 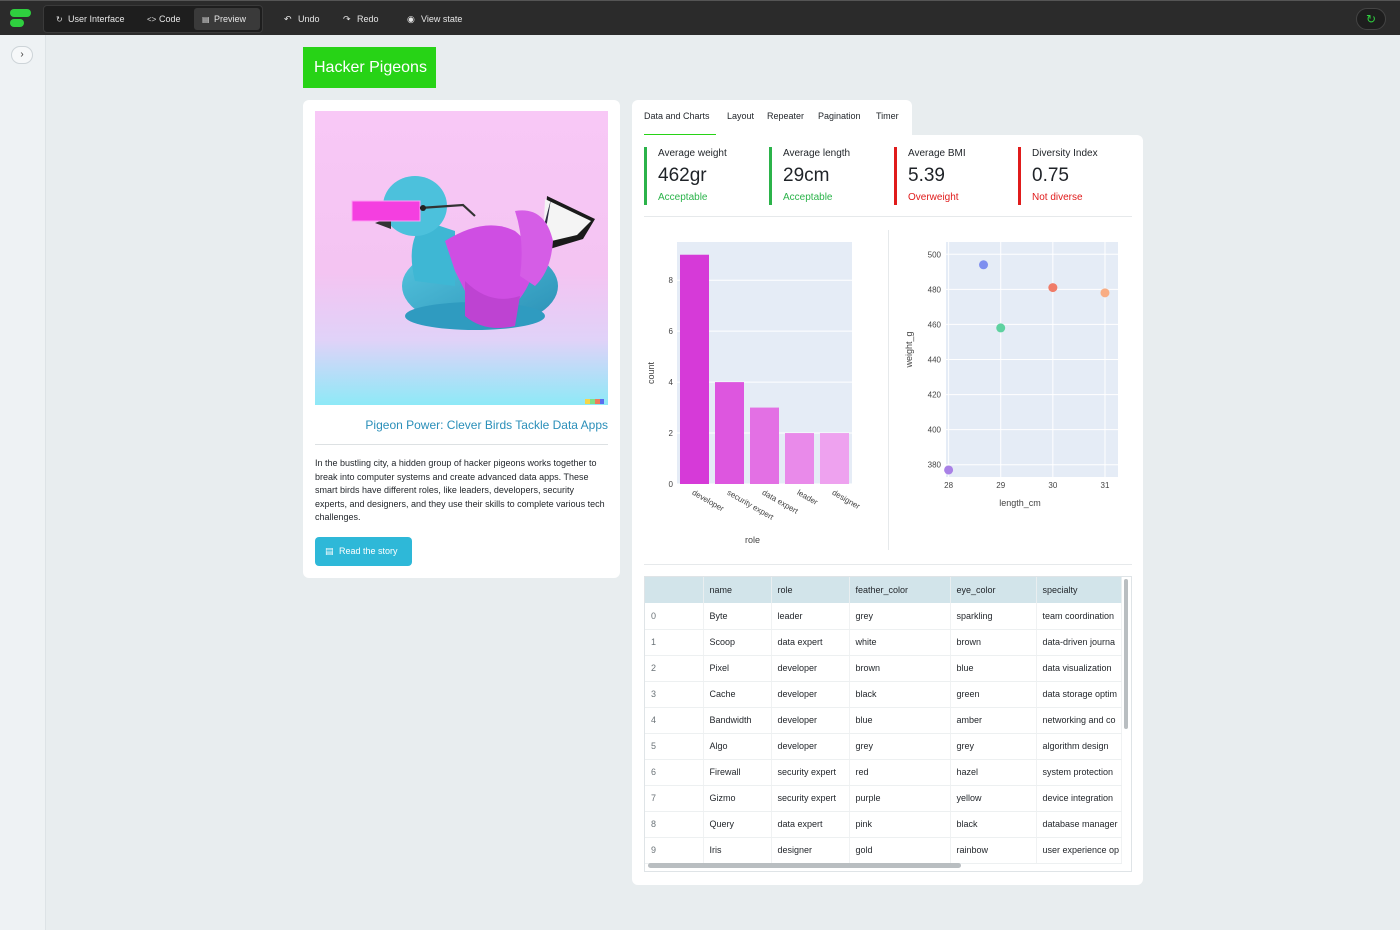 What do you see at coordinates (1079, 590) in the screenshot?
I see `column-header: specialty` at bounding box center [1079, 590].